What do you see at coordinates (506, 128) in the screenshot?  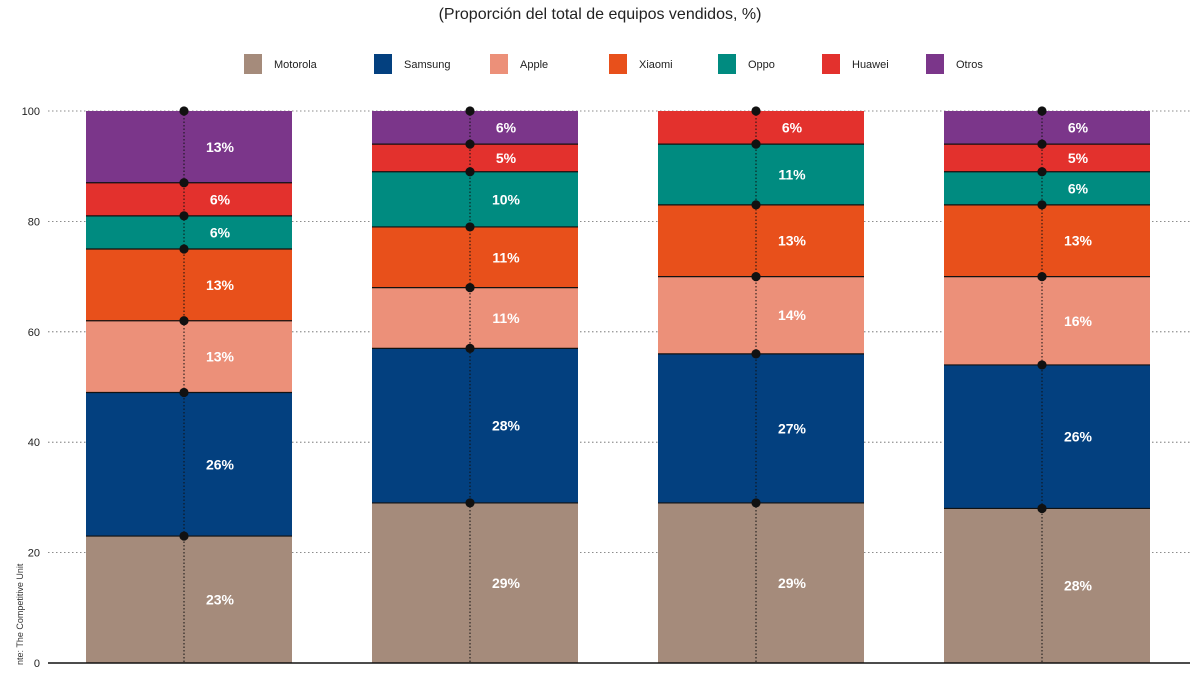 I see `data-label-otros-2: 6%` at bounding box center [506, 128].